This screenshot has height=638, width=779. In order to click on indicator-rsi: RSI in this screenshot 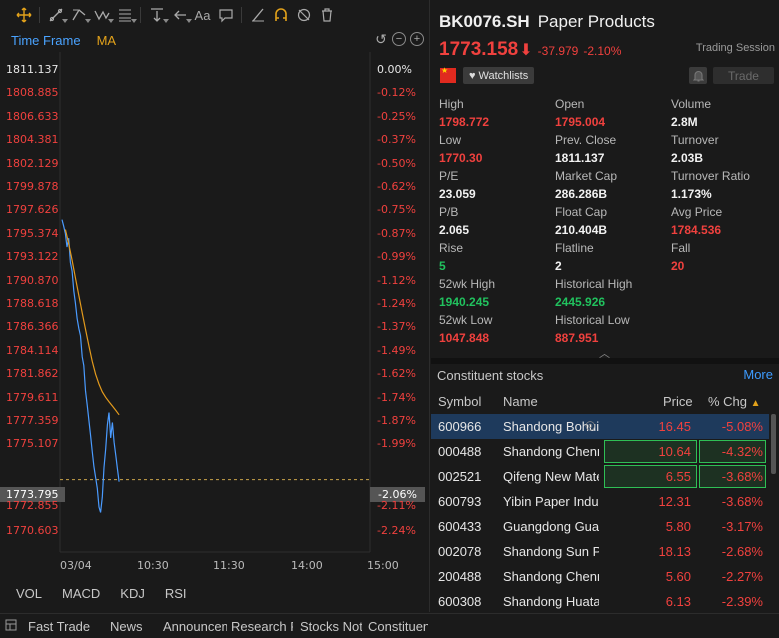, I will do `click(175, 593)`.